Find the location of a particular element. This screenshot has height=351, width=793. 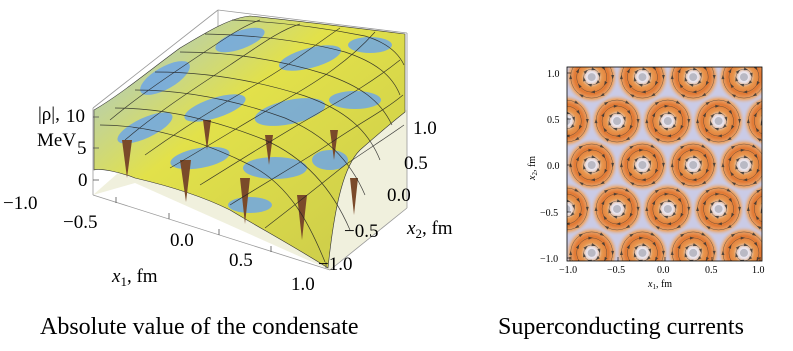

y-tick-label: 1.0 is located at coordinates (553, 74).